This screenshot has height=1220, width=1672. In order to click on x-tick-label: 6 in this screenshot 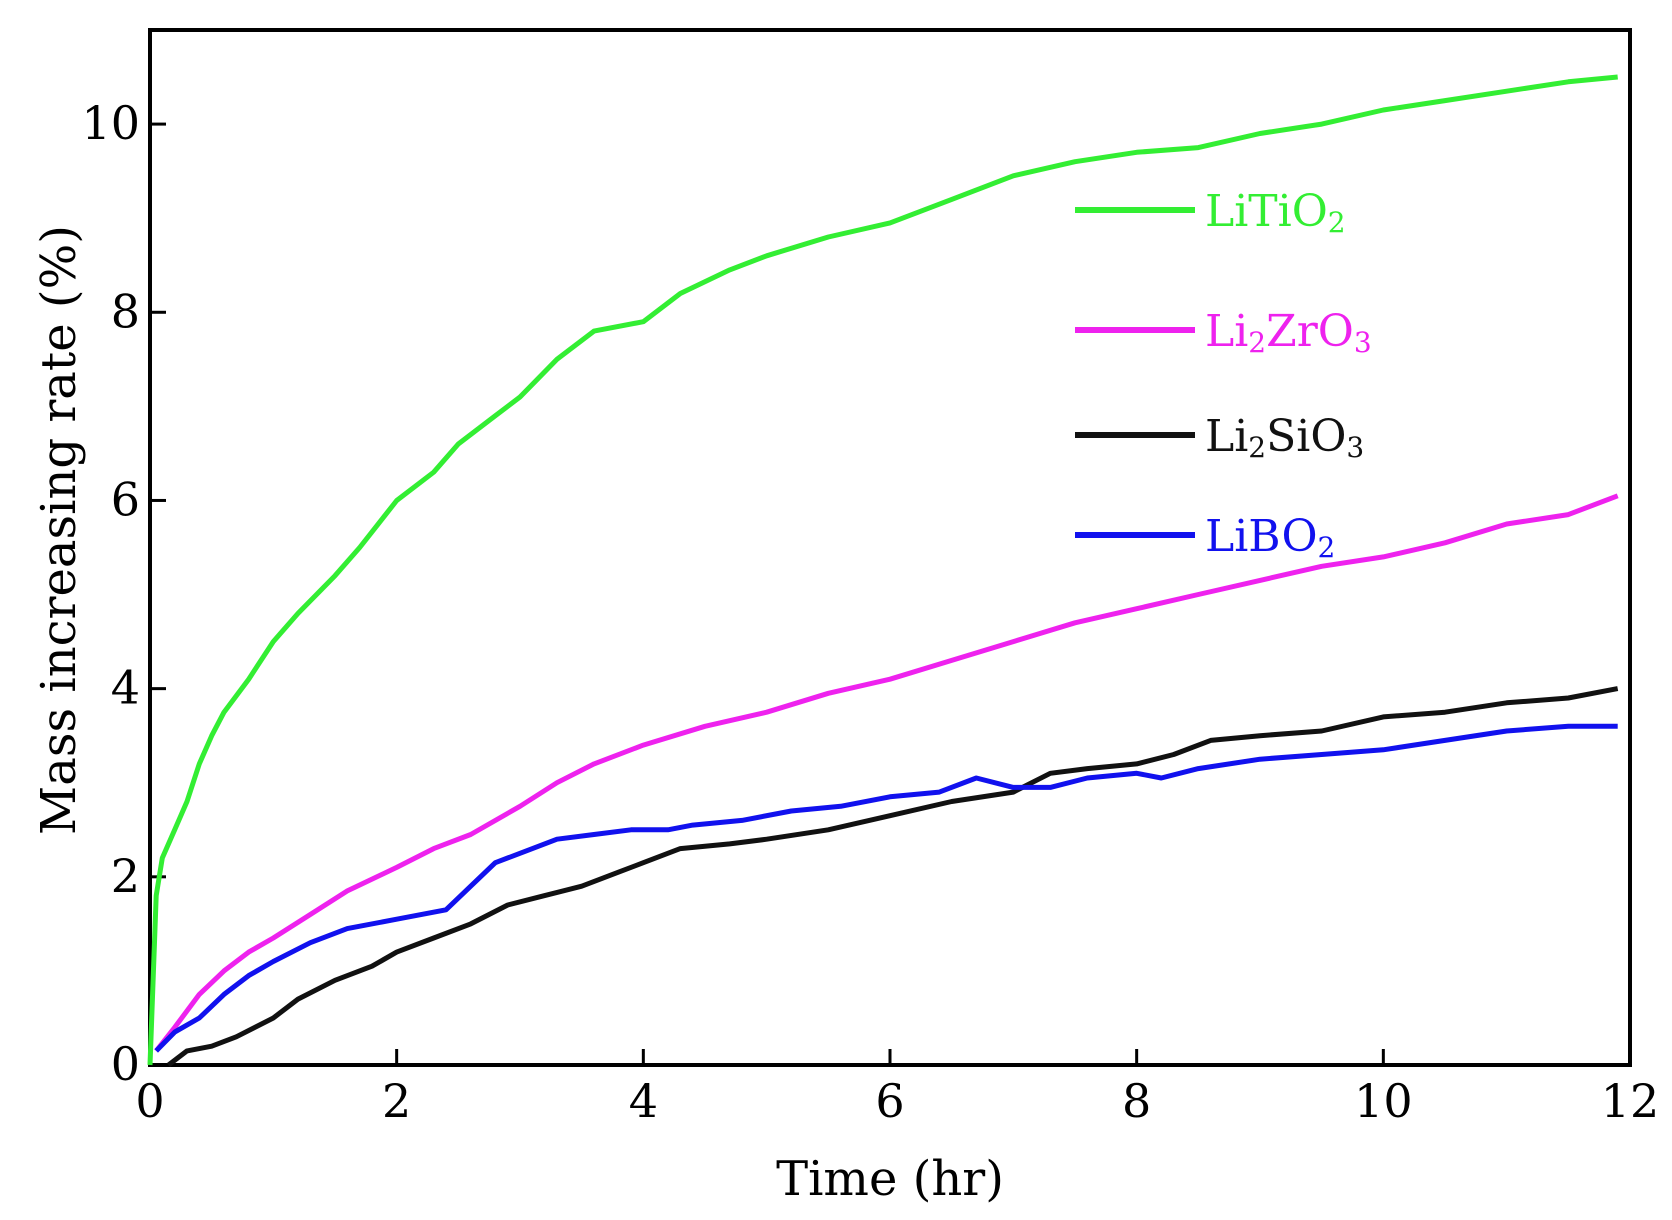, I will do `click(889, 1101)`.